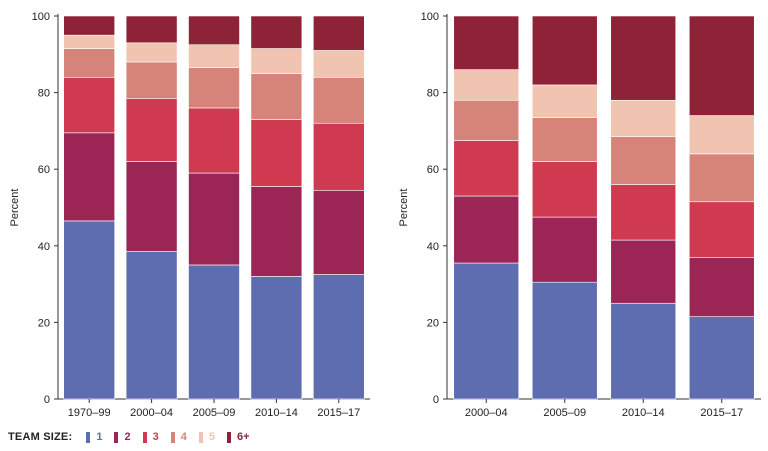 This screenshot has height=451, width=768. What do you see at coordinates (228, 437) in the screenshot?
I see `legend-swatch-6plus` at bounding box center [228, 437].